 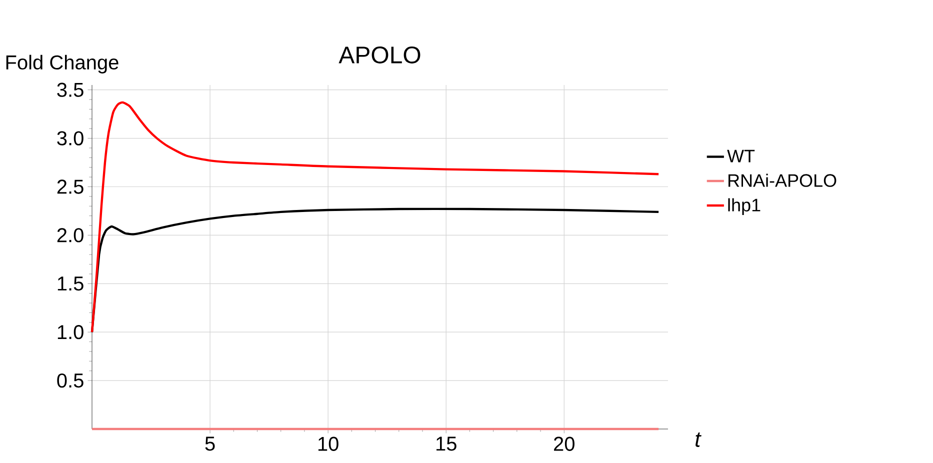 What do you see at coordinates (70, 235) in the screenshot?
I see `y-tick-label: 2.0` at bounding box center [70, 235].